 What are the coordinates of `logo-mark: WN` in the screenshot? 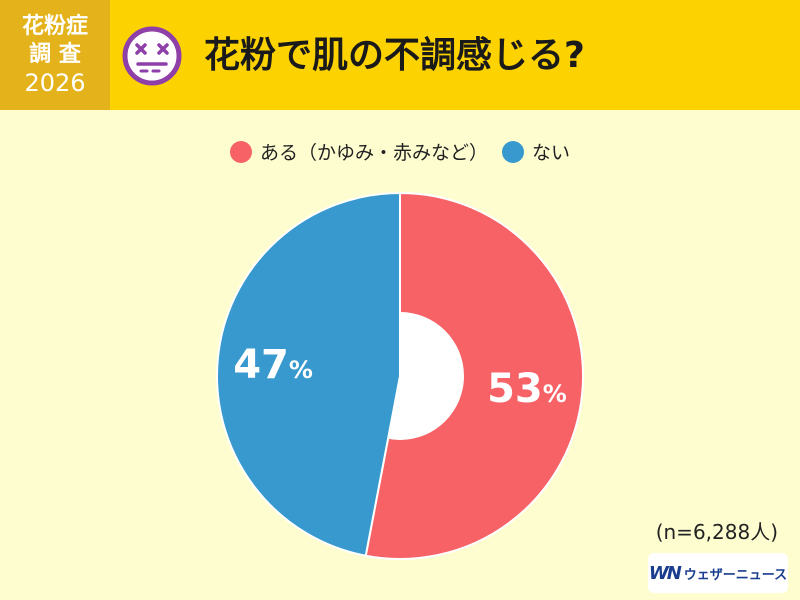 It's located at (665, 573).